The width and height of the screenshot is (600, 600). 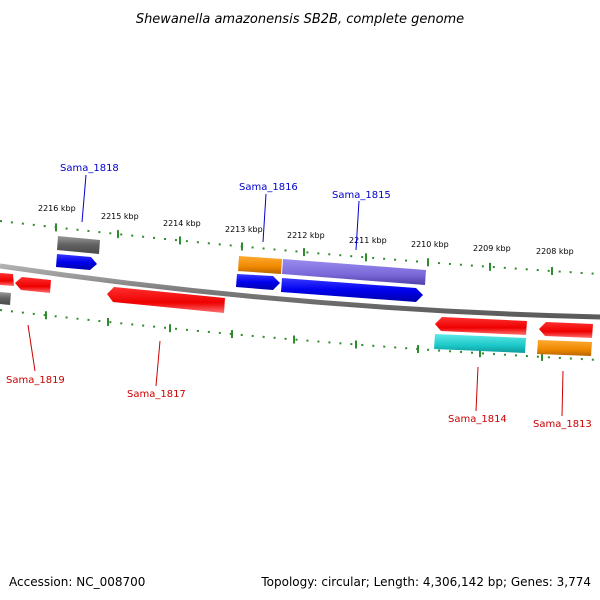 I want to click on gene-feature-red-edge, so click(x=7, y=279).